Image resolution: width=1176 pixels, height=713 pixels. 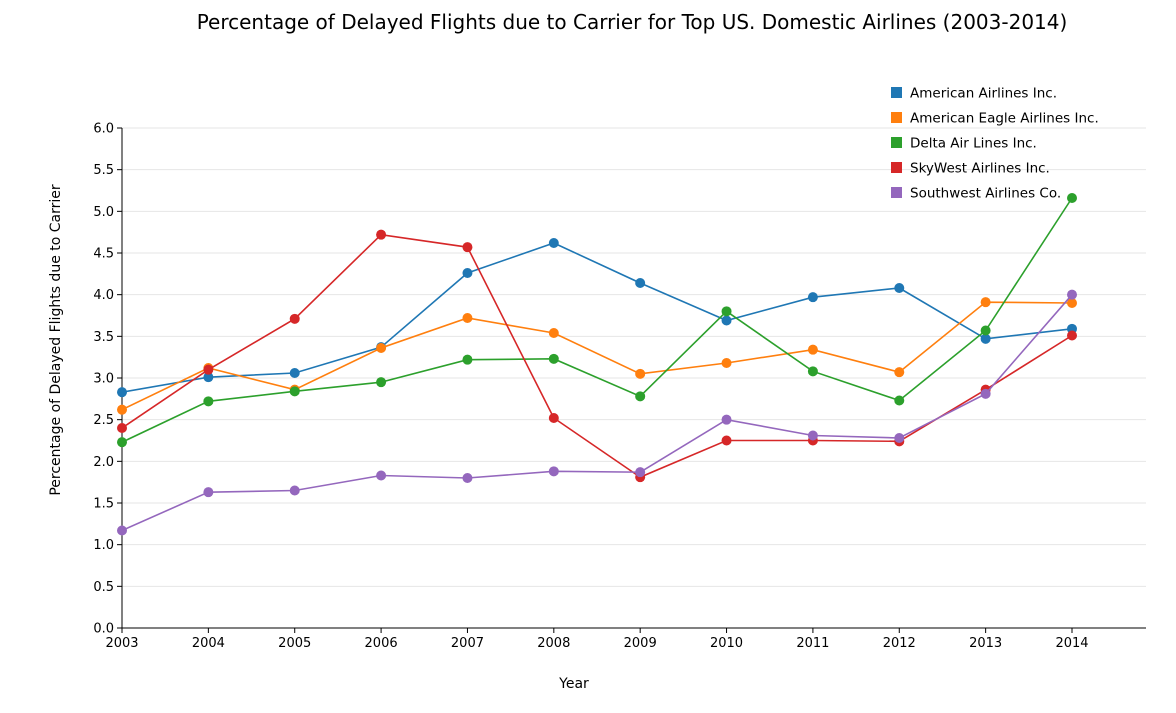 I want to click on y-tick-label: 5.5, so click(x=103, y=170).